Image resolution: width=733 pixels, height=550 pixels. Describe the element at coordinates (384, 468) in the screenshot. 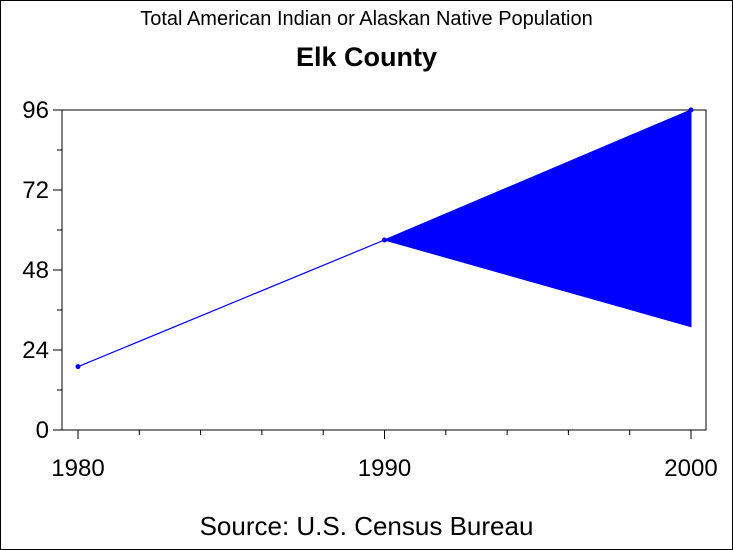

I see `x-tick-label: 1990` at that location.